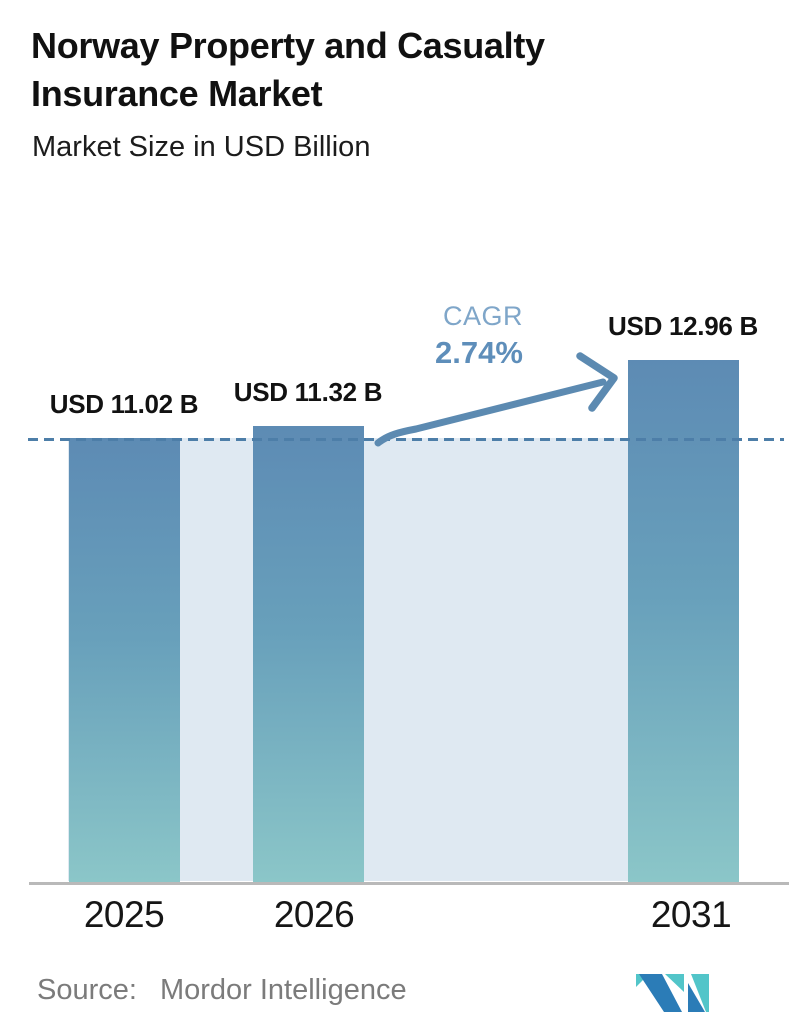 Image resolution: width=796 pixels, height=1034 pixels. I want to click on chart-title-line2: Insurance Market, so click(177, 93).